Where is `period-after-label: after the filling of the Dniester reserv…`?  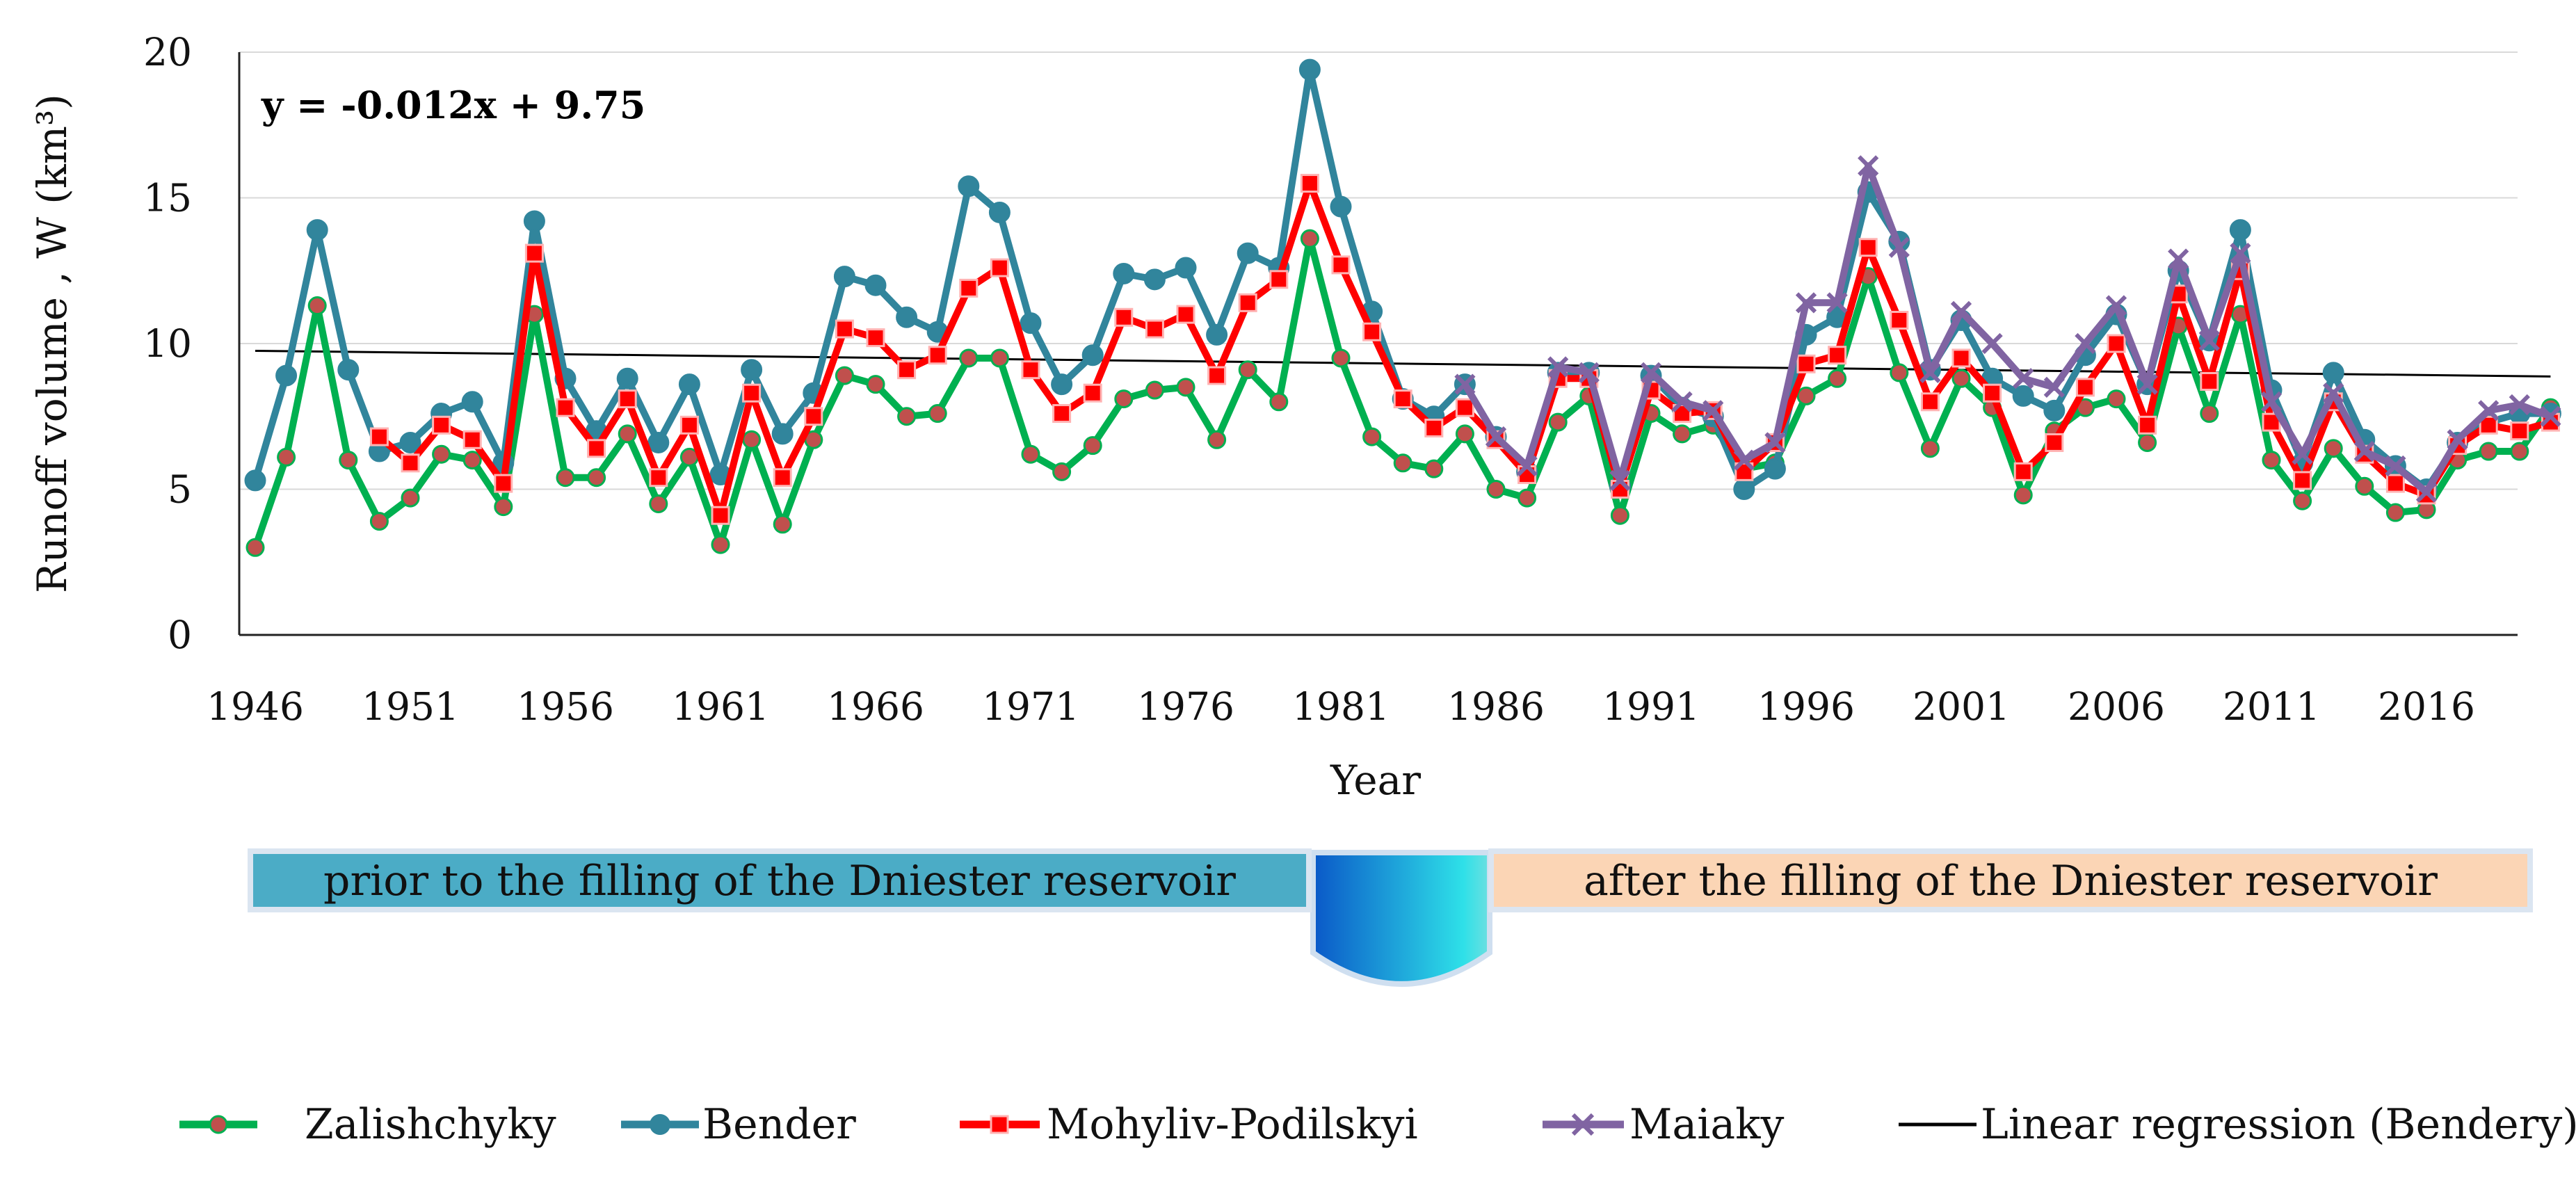
period-after-label: after the filling of the Dniester reserv… is located at coordinates (2011, 881).